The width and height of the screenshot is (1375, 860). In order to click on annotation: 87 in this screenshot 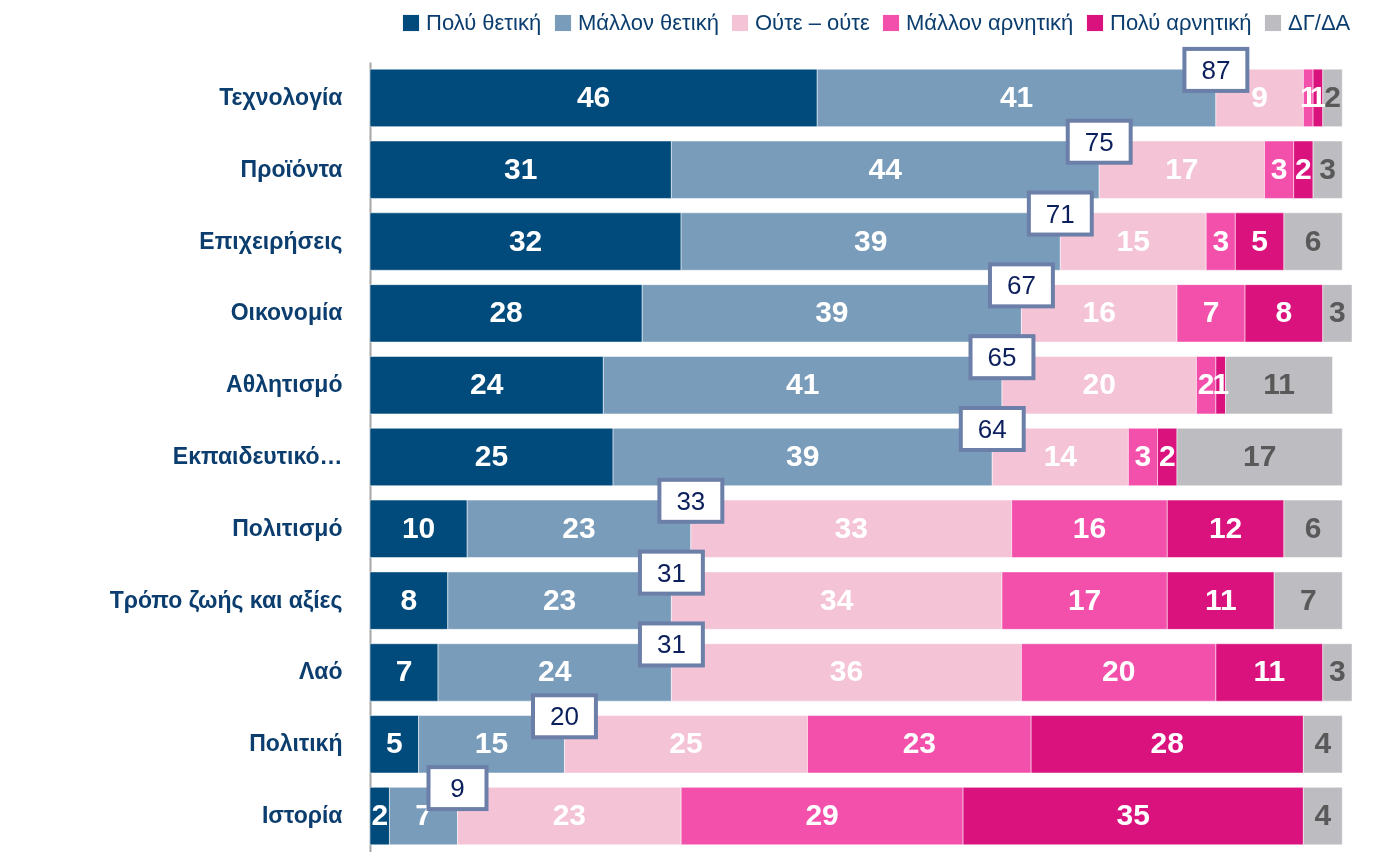, I will do `click(1216, 69)`.